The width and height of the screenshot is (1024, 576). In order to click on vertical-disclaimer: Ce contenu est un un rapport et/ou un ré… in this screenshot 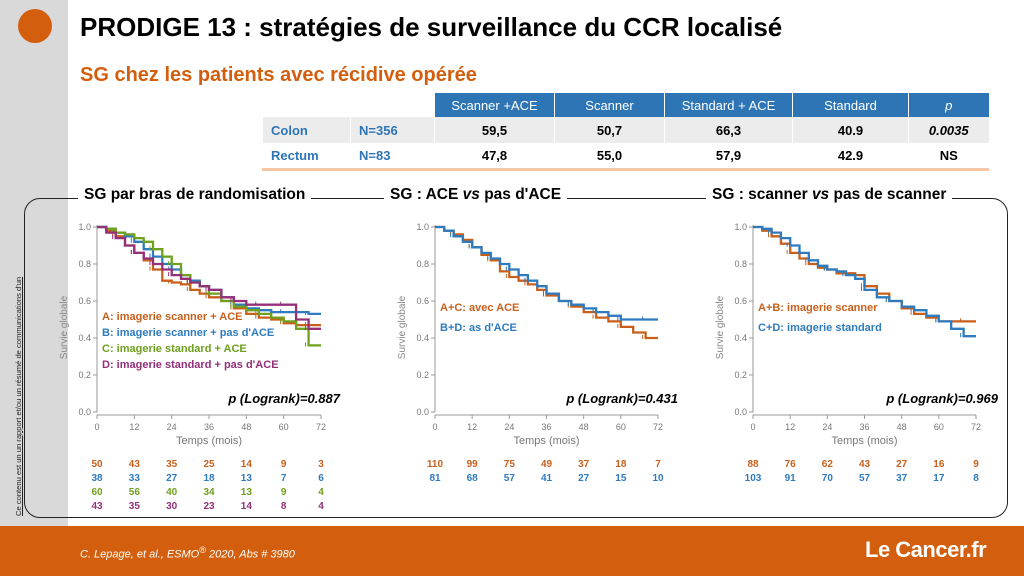, I will do `click(18, 396)`.